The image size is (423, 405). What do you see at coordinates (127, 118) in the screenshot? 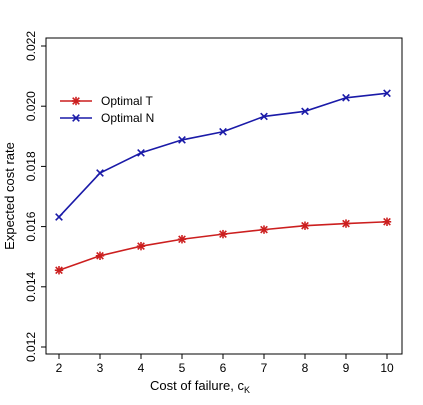
I see `legend-label: Optimal N` at bounding box center [127, 118].